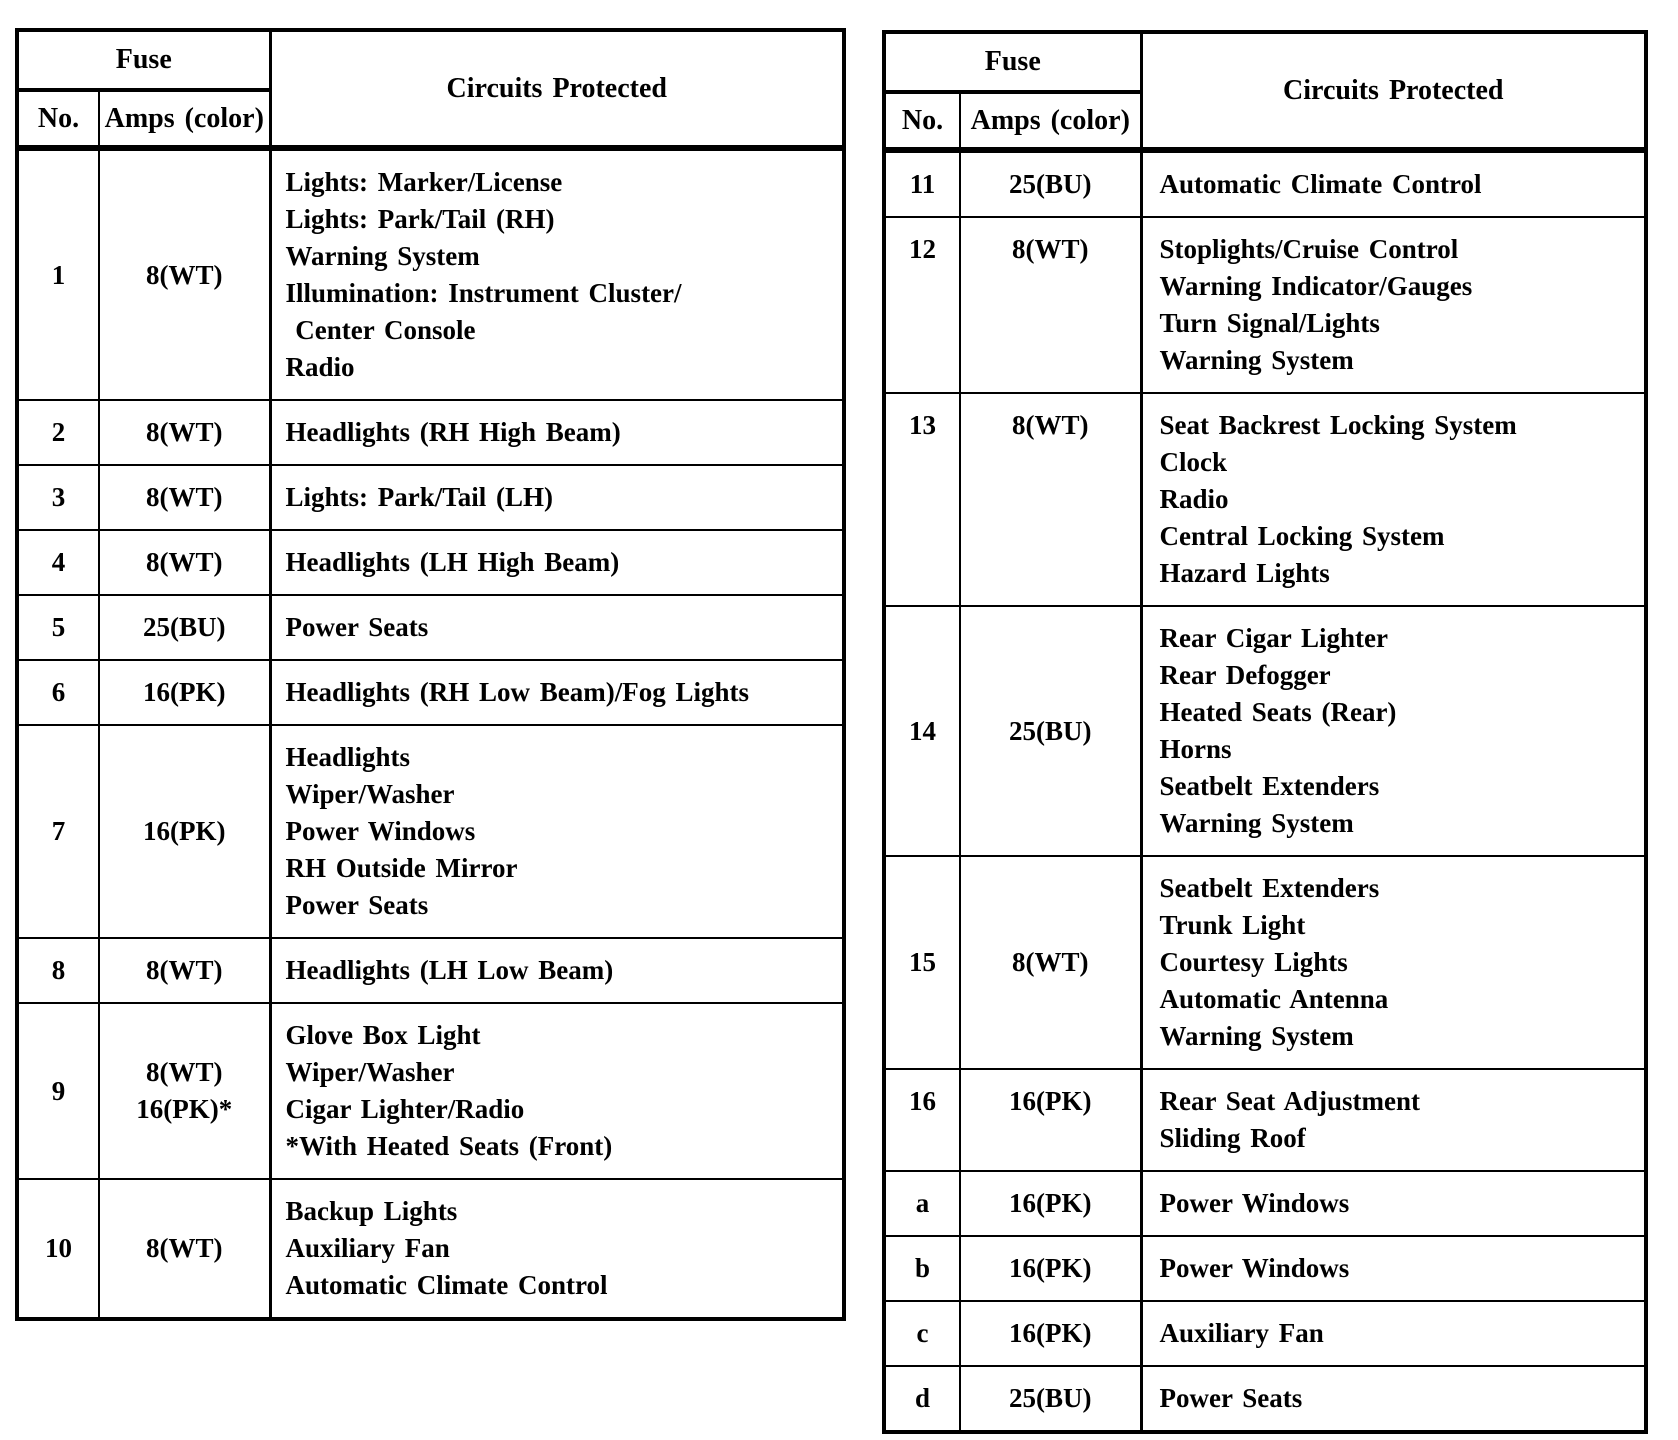 Image resolution: width=1678 pixels, height=1440 pixels. I want to click on fuse-amps-cell: 25(BU), so click(1050, 731).